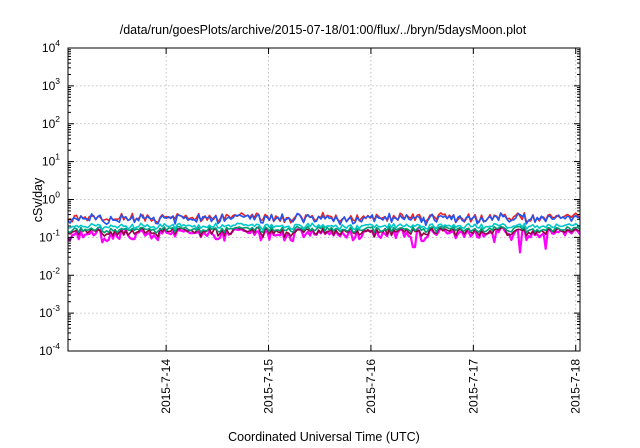 The width and height of the screenshot is (640, 448). I want to click on y-tick-label: 10⁻², so click(49, 273).